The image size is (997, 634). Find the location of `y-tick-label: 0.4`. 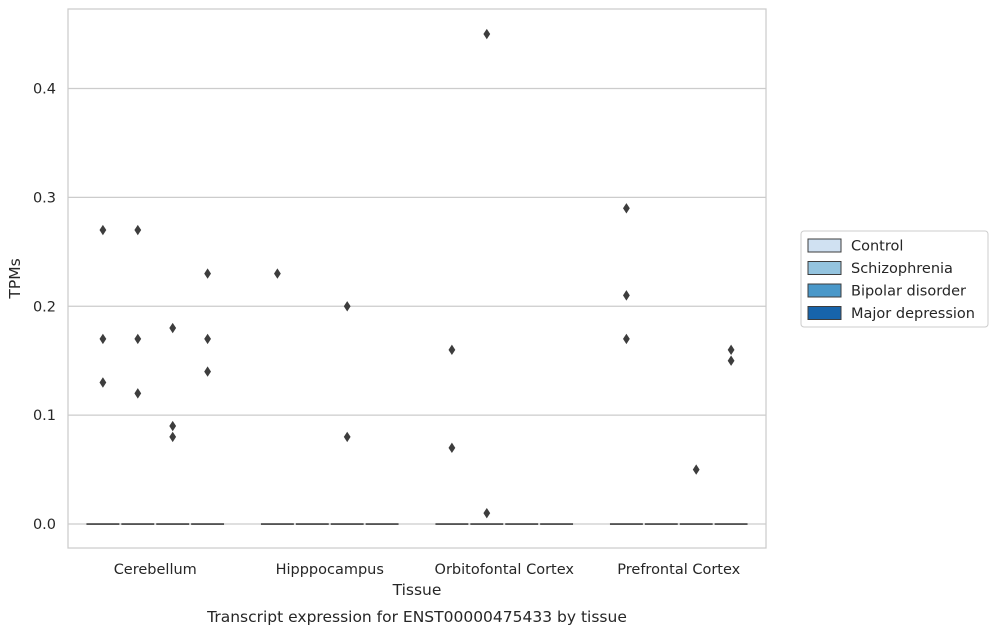

y-tick-label: 0.4 is located at coordinates (44, 89).